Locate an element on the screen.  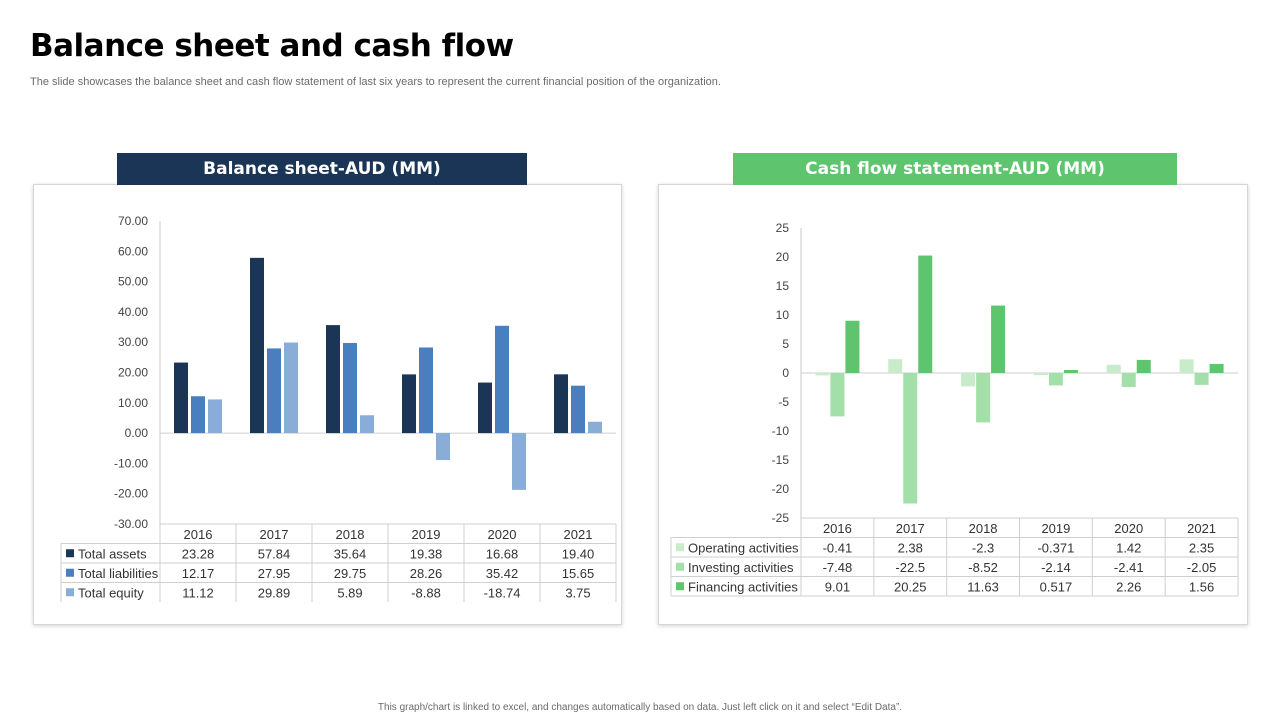
data-label: 12.17 is located at coordinates (198, 573).